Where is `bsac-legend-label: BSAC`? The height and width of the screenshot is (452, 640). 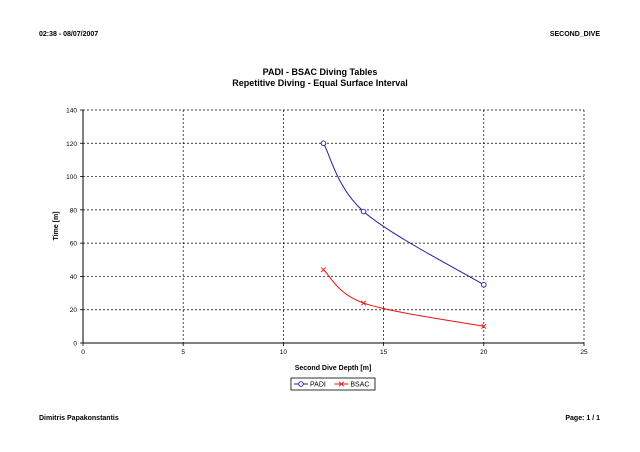
bsac-legend-label: BSAC is located at coordinates (359, 385).